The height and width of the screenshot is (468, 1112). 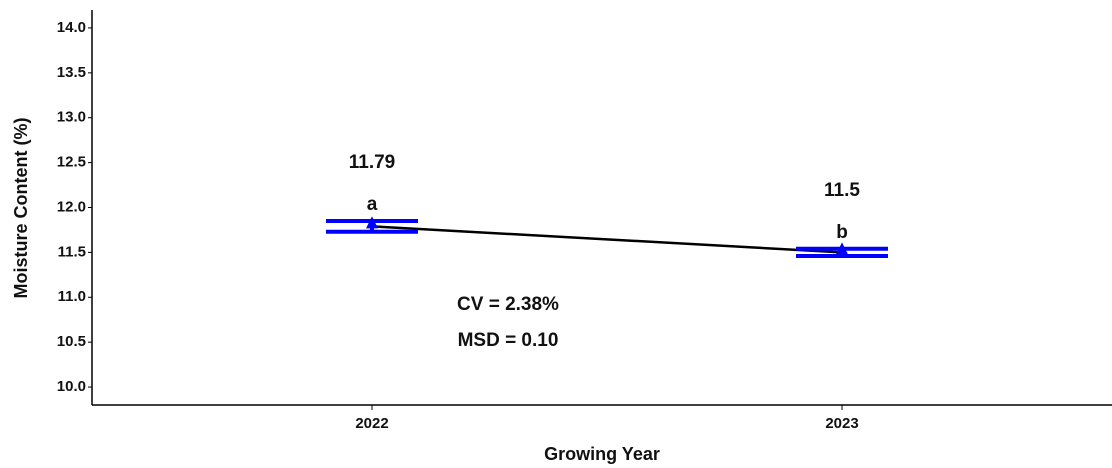 What do you see at coordinates (372, 204) in the screenshot?
I see `group-letter: a` at bounding box center [372, 204].